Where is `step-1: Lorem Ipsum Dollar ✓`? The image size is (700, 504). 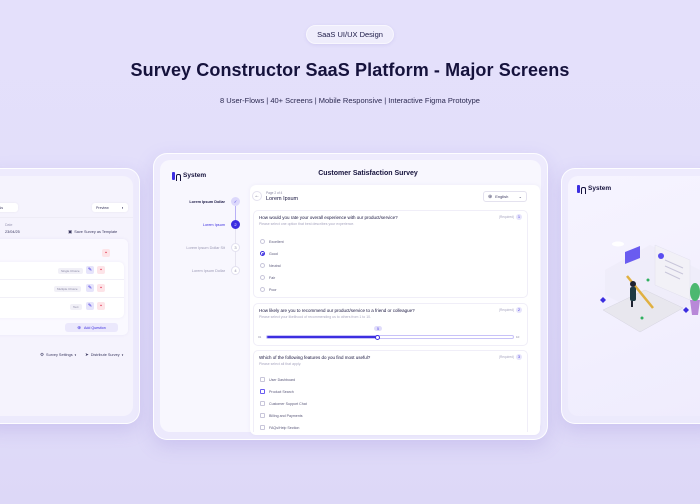
step-1: Lorem Ipsum Dollar ✓ is located at coordinates (205, 201).